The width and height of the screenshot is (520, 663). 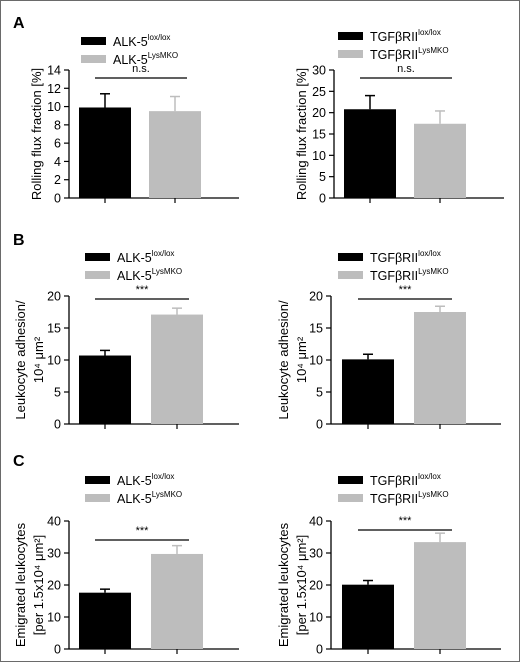 I want to click on panel-letter-c: C, so click(x=19, y=461).